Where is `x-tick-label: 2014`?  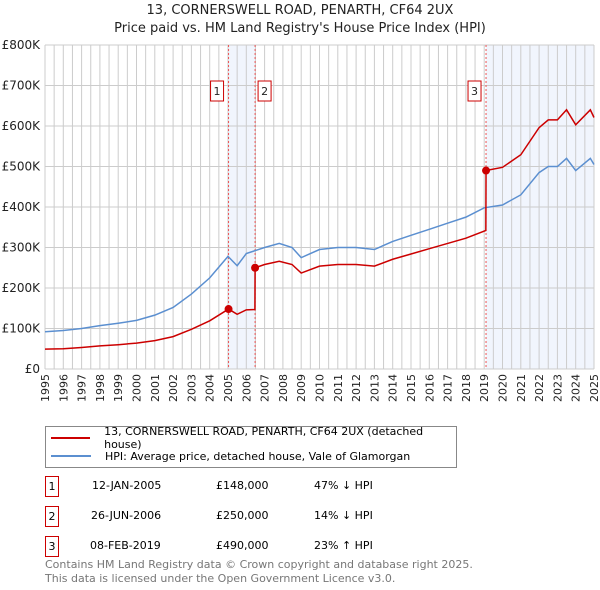 x-tick-label: 2014 is located at coordinates (393, 388).